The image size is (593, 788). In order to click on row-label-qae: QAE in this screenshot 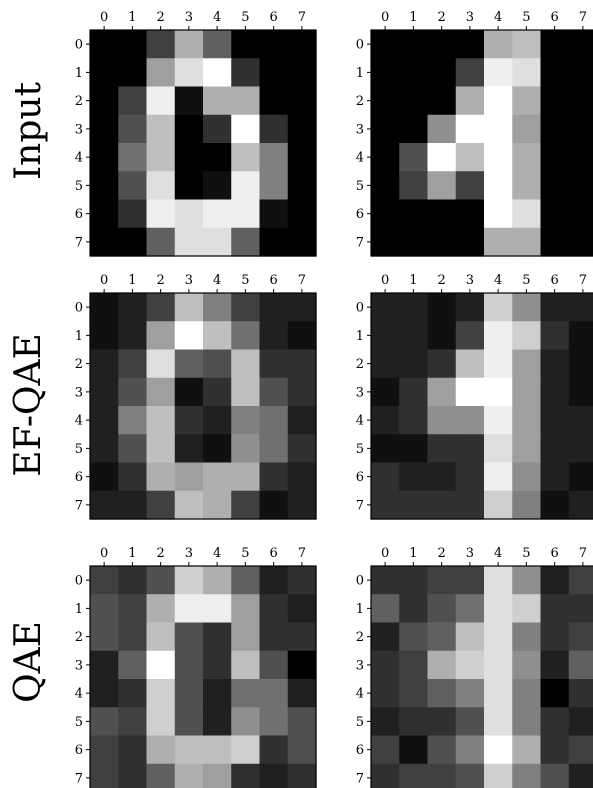, I will do `click(28, 662)`.